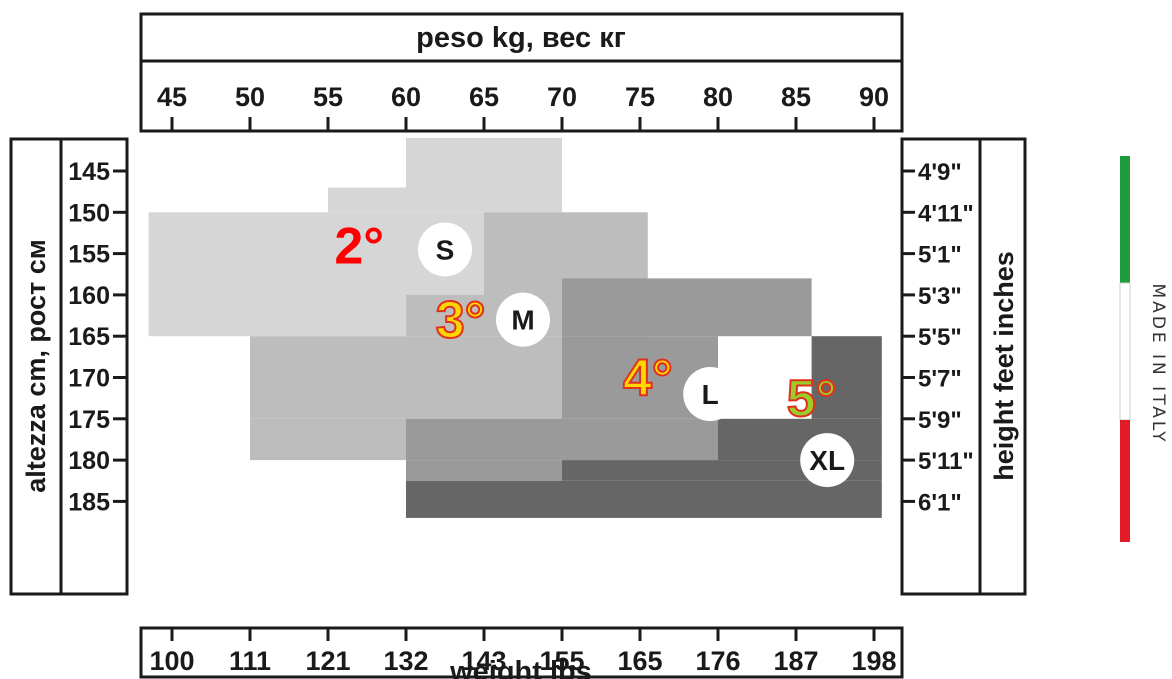  I want to click on bottom-tick-label: 121, so click(327, 661).